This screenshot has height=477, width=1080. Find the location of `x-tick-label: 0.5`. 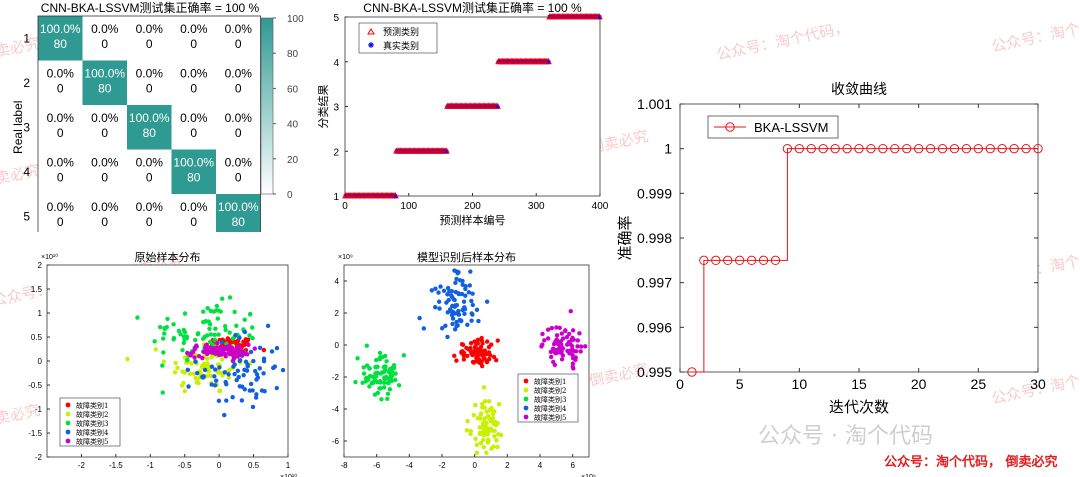

x-tick-label: 0.5 is located at coordinates (254, 465).